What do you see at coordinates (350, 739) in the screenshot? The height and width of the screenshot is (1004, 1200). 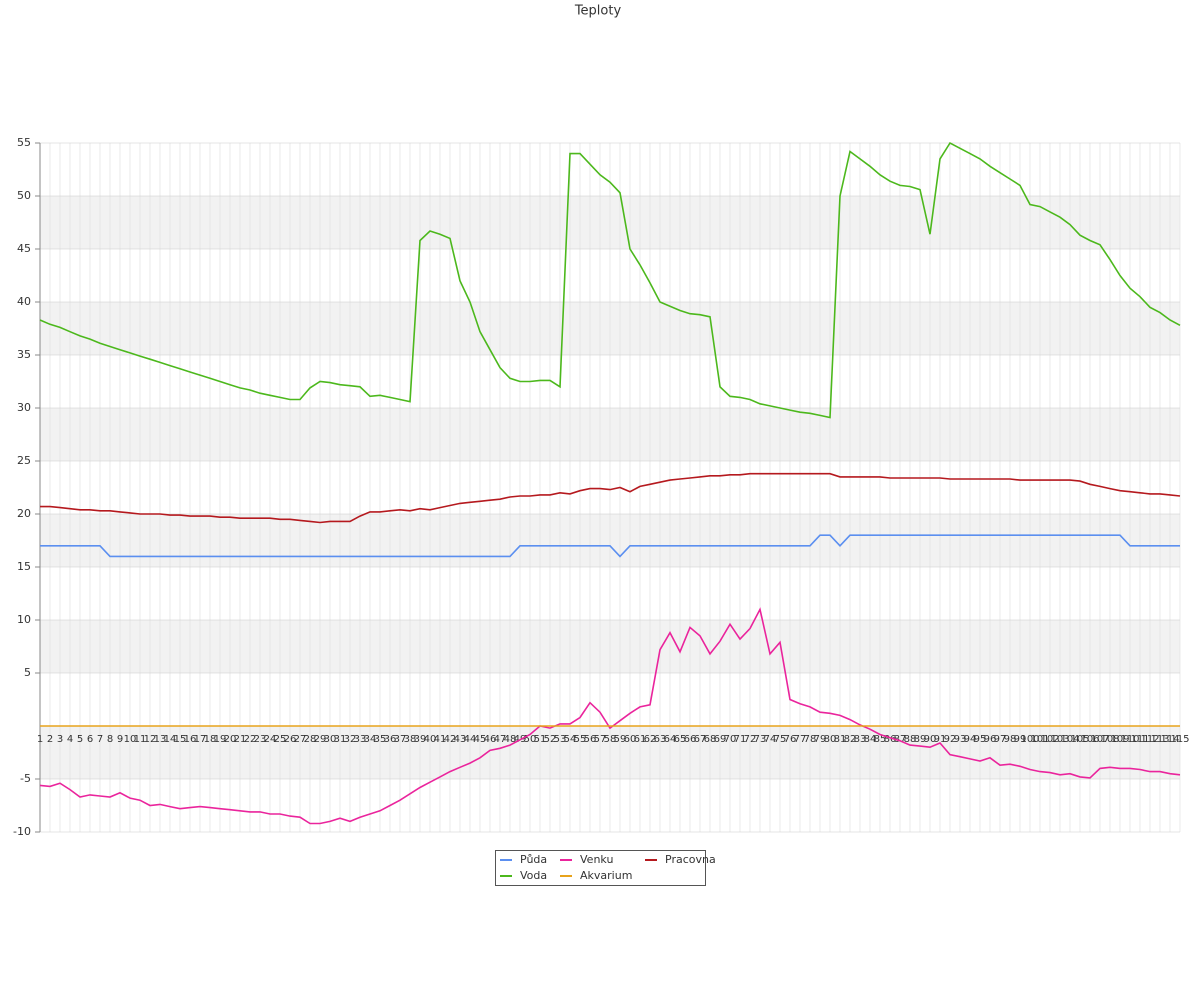 I see `x-tick-label: 32` at bounding box center [350, 739].